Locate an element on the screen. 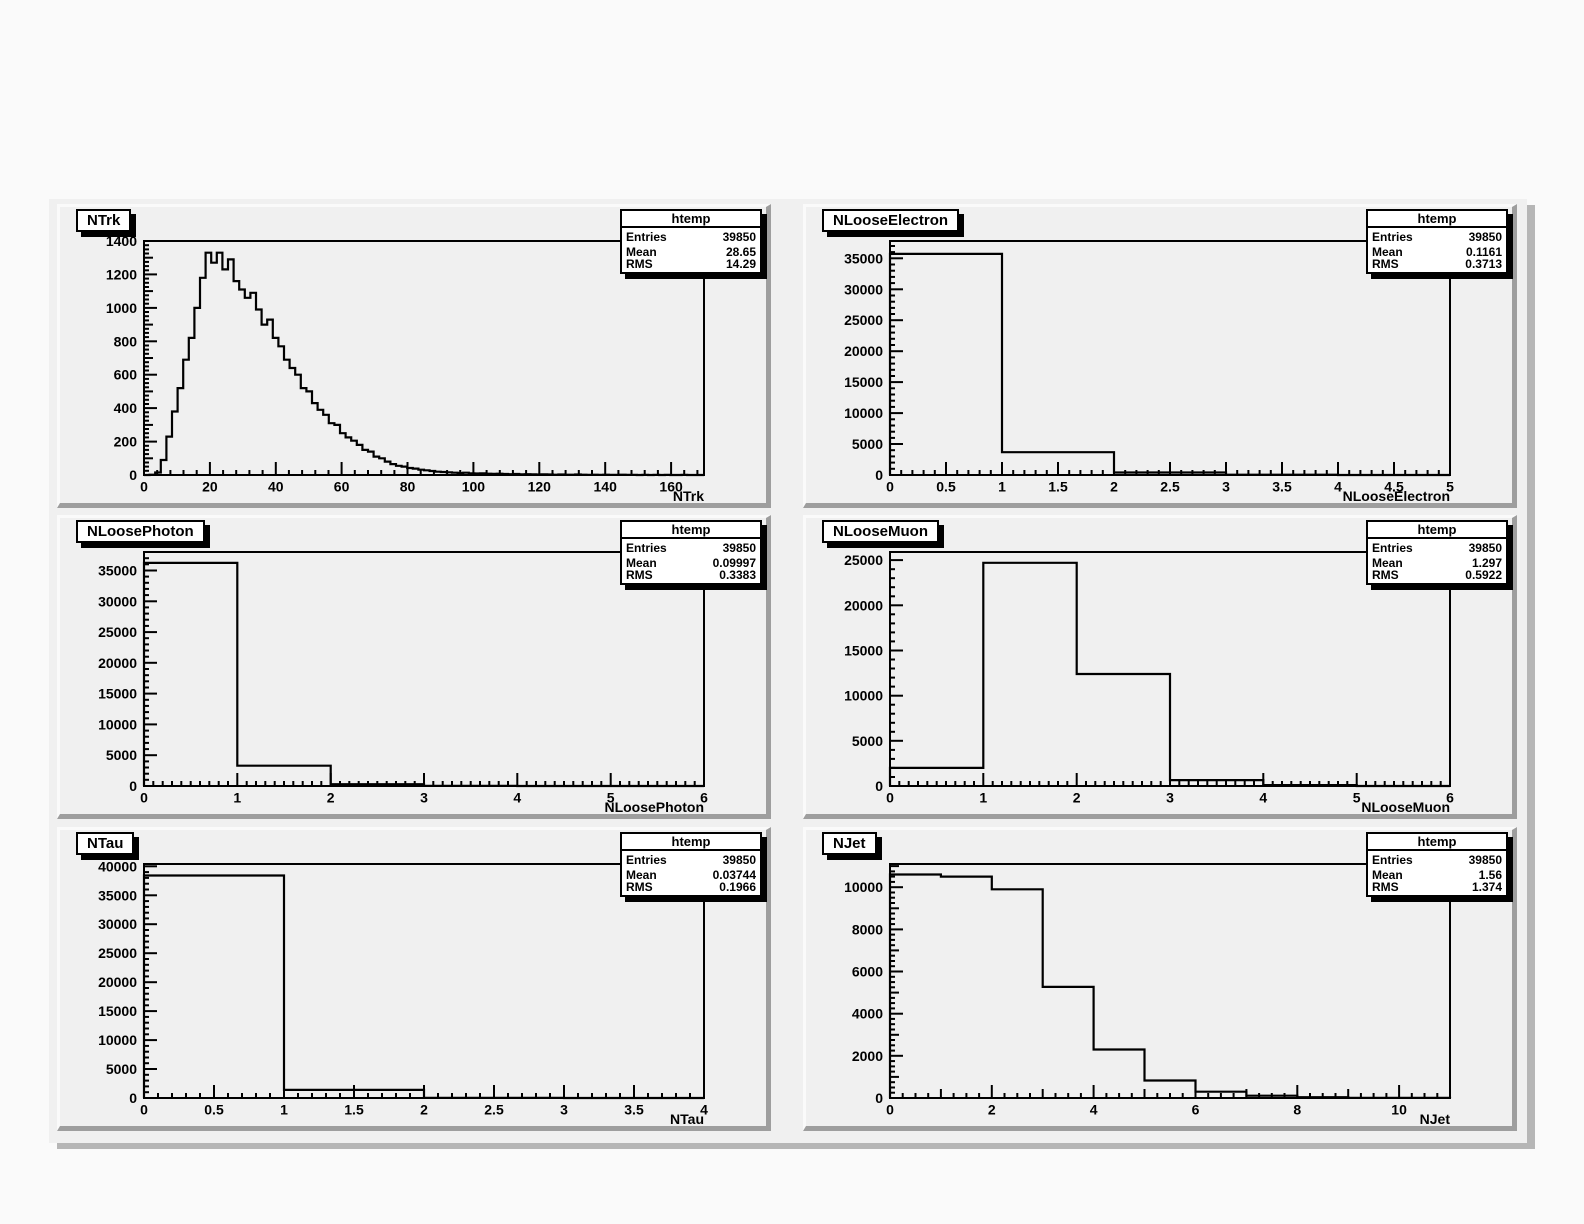 This screenshot has height=1224, width=1584. stats-value: 1.56 is located at coordinates (1490, 875).